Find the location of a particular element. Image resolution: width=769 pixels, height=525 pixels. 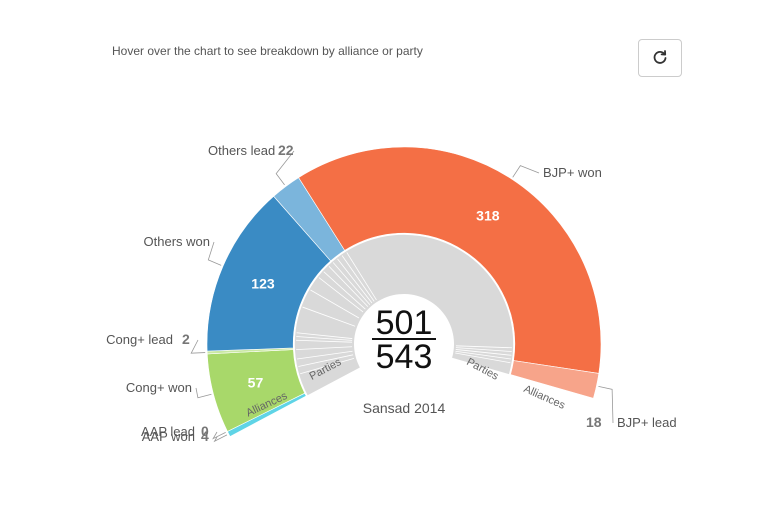

callout-value-aap-lead: 0 is located at coordinates (205, 431).